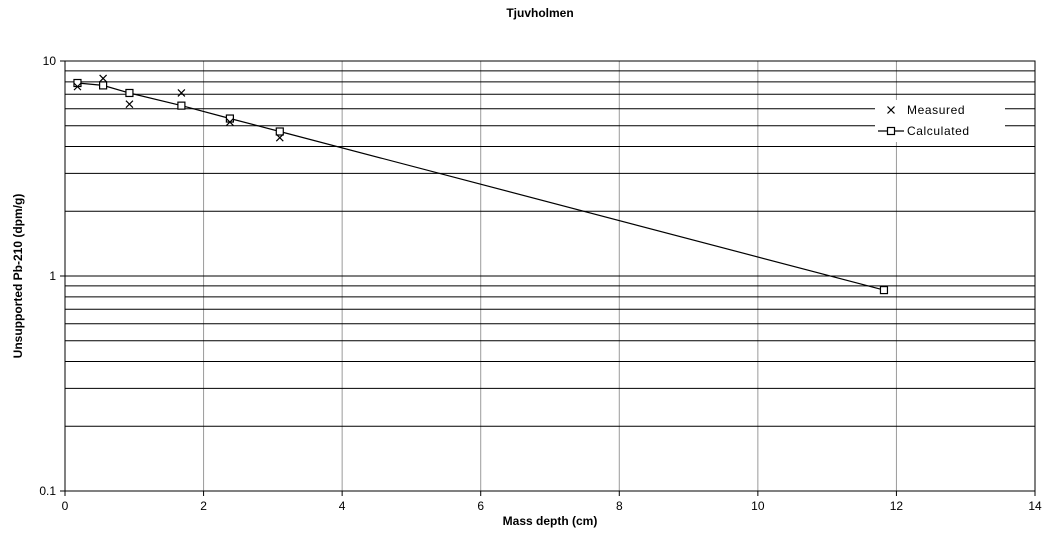 Image resolution: width=1049 pixels, height=547 pixels. What do you see at coordinates (758, 506) in the screenshot?
I see `x-tick-label: 10` at bounding box center [758, 506].